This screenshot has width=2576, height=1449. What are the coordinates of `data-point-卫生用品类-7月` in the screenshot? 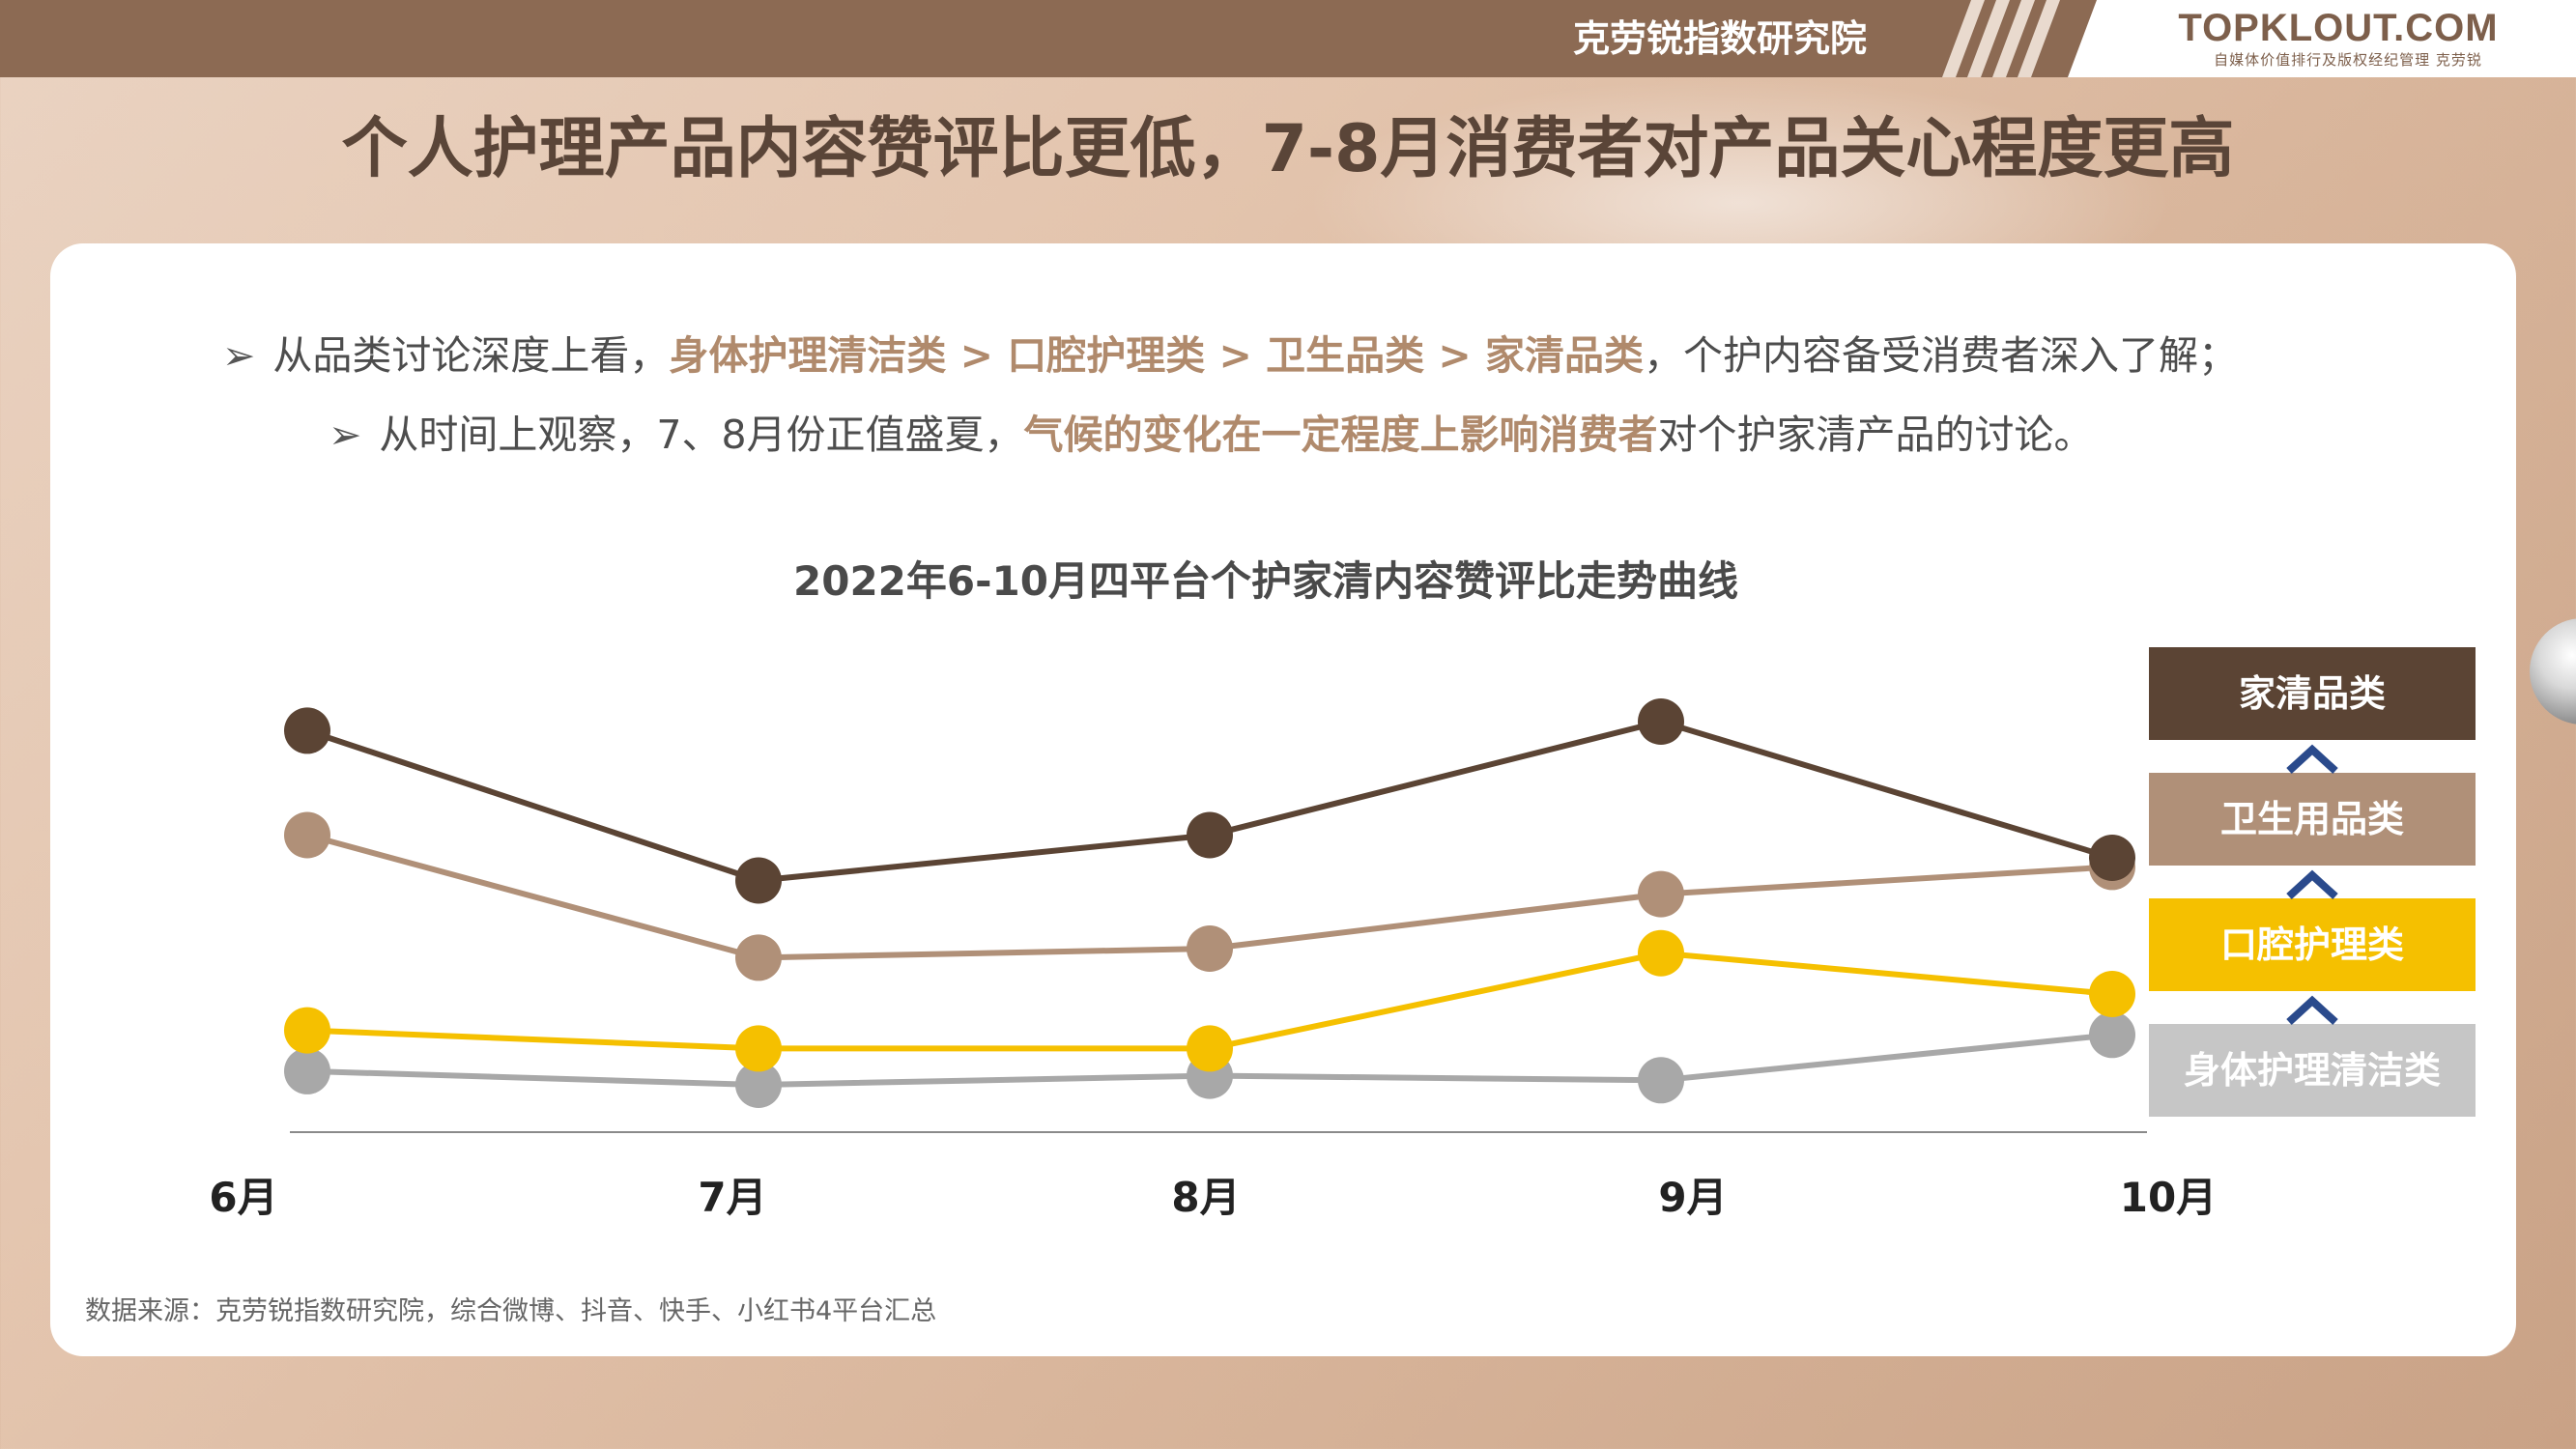 It's located at (759, 957).